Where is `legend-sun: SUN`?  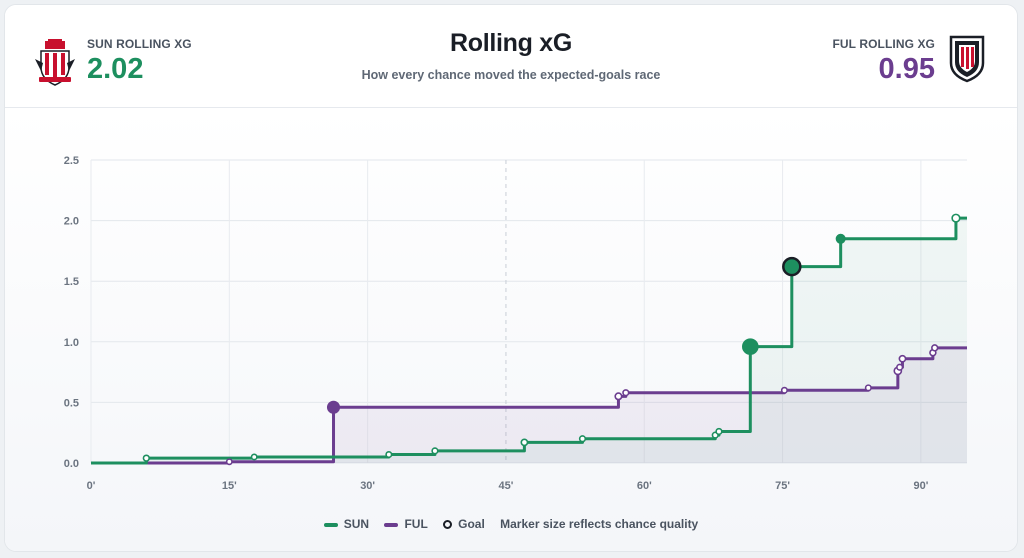
legend-sun: SUN is located at coordinates (346, 523).